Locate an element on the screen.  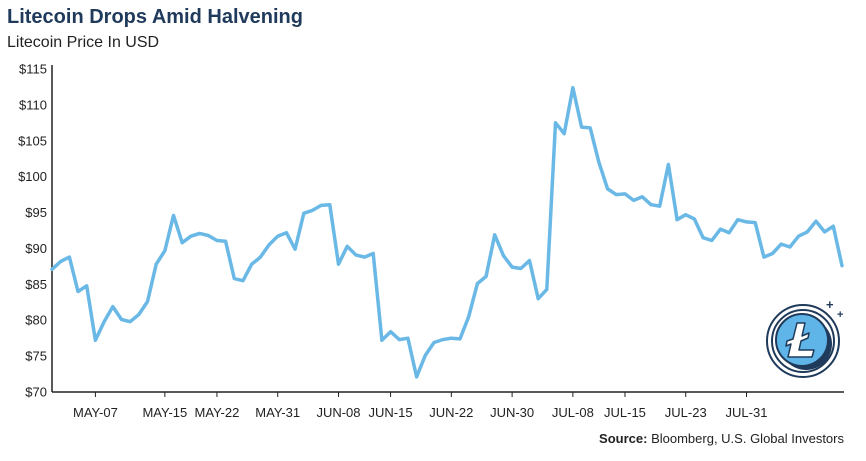
source-label: Source: is located at coordinates (623, 438).